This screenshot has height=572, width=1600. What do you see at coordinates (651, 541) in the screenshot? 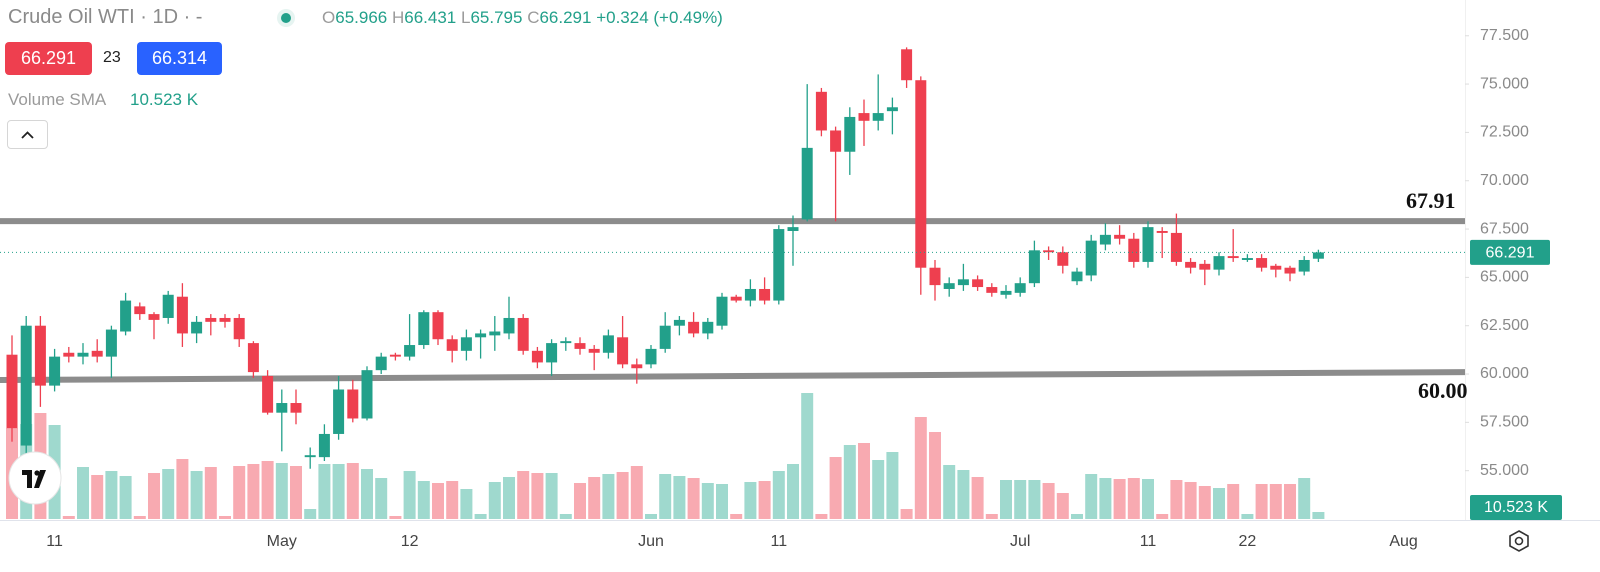
I see `x-tick-label: Jun` at bounding box center [651, 541].